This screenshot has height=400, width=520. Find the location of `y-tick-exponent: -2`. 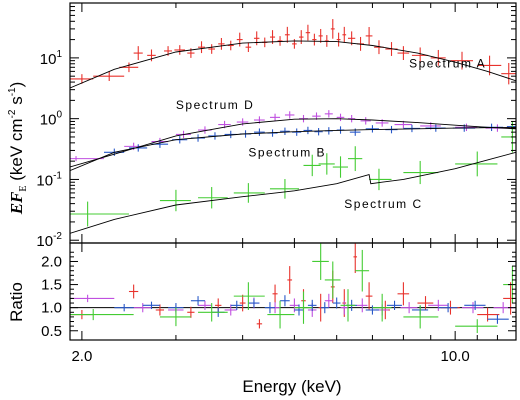

y-tick-exponent: -2 is located at coordinates (57, 236).